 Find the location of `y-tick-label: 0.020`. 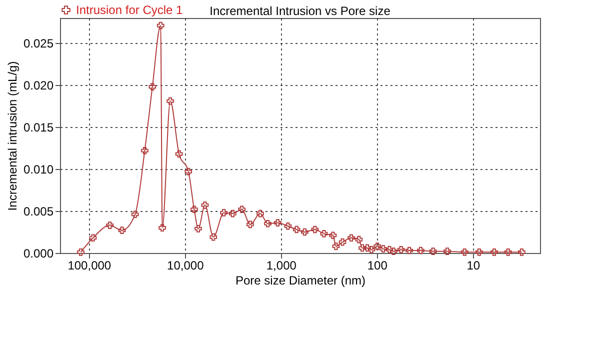

y-tick-label: 0.020 is located at coordinates (38, 85).